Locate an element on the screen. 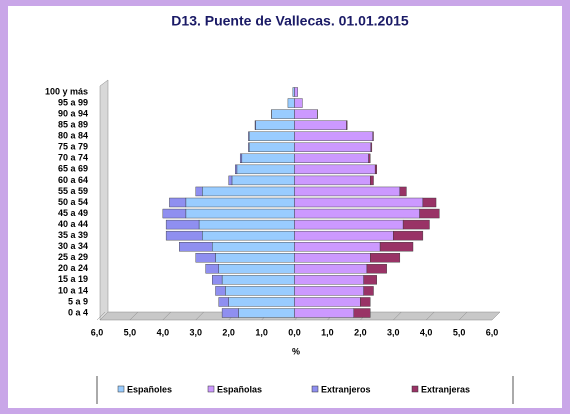 Image resolution: width=570 pixels, height=414 pixels. y-tick-label: 65 a 69 is located at coordinates (73, 169).